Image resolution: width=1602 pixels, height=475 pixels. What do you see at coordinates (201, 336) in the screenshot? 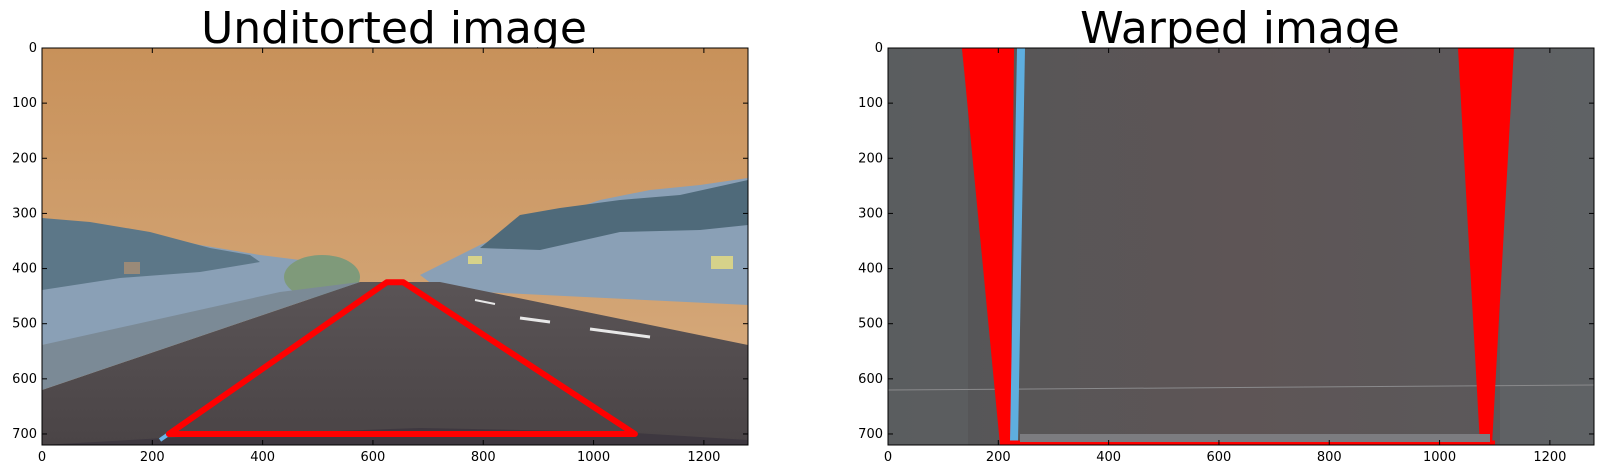
I see `roadside` at bounding box center [201, 336].